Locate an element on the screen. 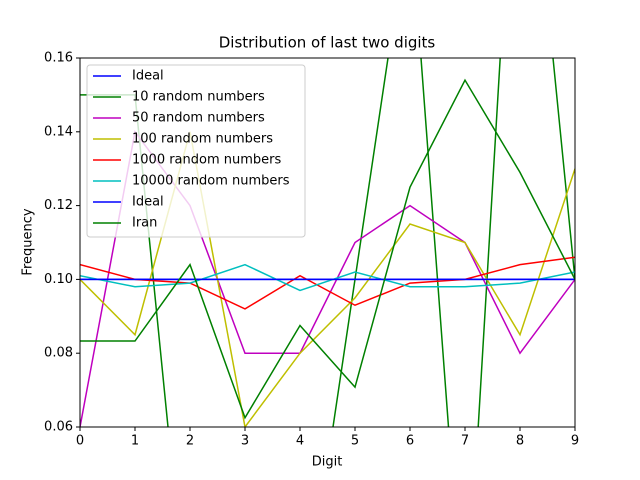  y-tick-label: 0.14 is located at coordinates (58, 131).